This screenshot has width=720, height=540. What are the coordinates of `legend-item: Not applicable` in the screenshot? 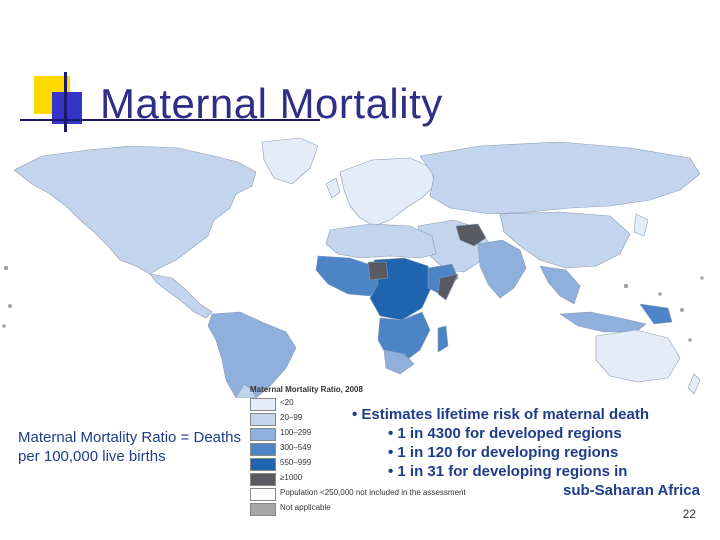 It's located at (333, 508).